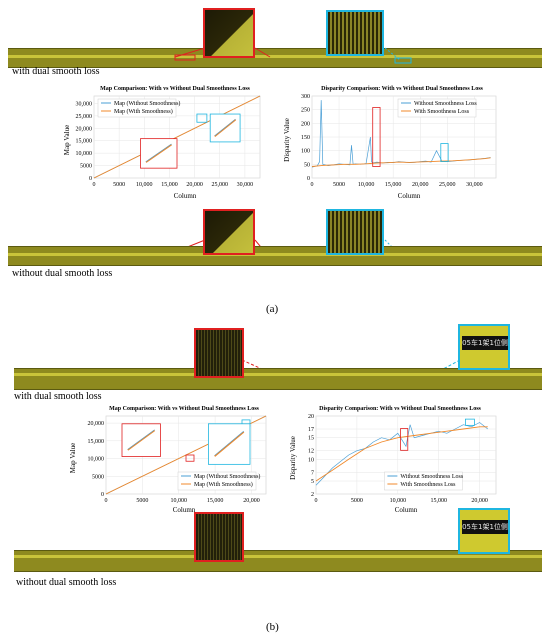 This screenshot has height=639, width=550. What do you see at coordinates (56, 71) in the screenshot?
I see `caption-with-loss-a: with dual smooth loss` at bounding box center [56, 71].